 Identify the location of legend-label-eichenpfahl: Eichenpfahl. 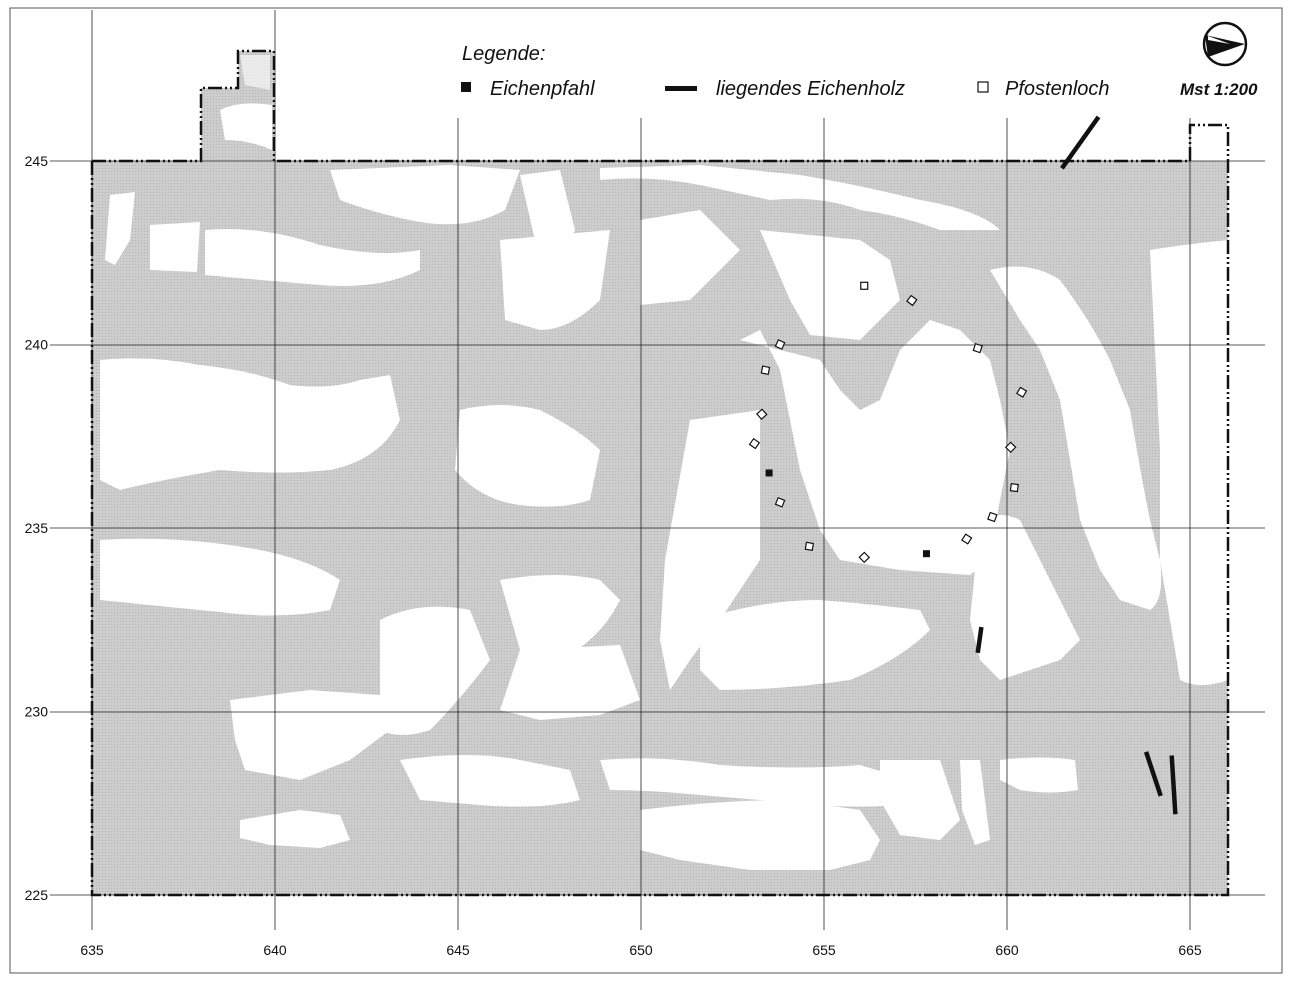
(542, 89).